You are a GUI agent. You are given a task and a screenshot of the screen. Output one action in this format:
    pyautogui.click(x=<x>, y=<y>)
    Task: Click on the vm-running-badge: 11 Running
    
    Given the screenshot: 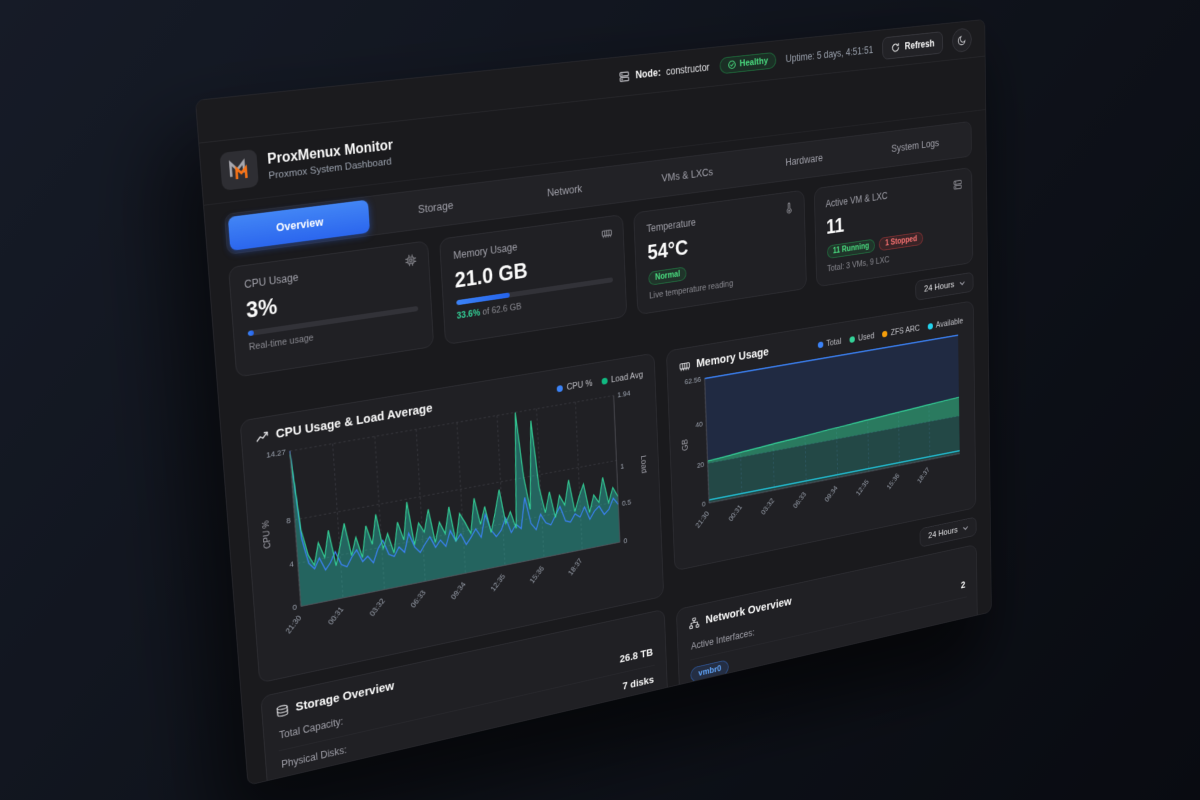 What is the action you would take?
    pyautogui.click(x=851, y=249)
    